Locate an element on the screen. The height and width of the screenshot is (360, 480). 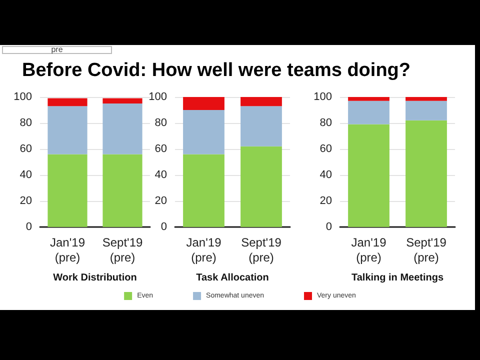
text: Before Covid: How well were teams doing? is located at coordinates (216, 71).